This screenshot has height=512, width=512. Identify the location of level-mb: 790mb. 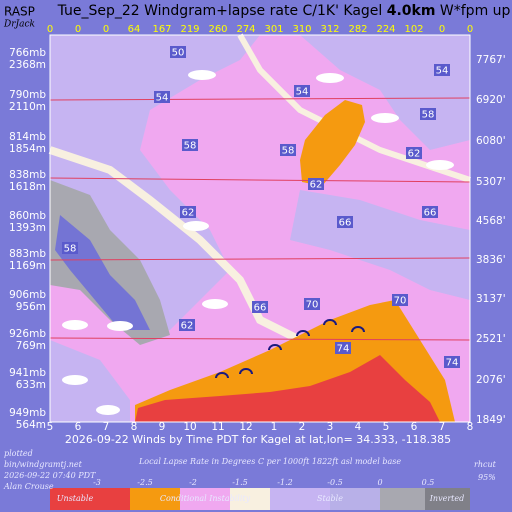
(27, 95).